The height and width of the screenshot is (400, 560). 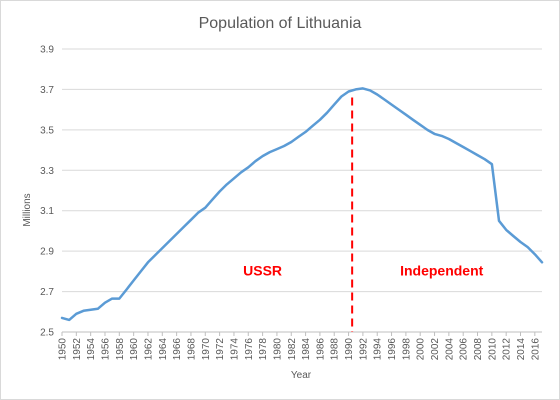 I want to click on x-tick-label: 2006, so click(x=464, y=349).